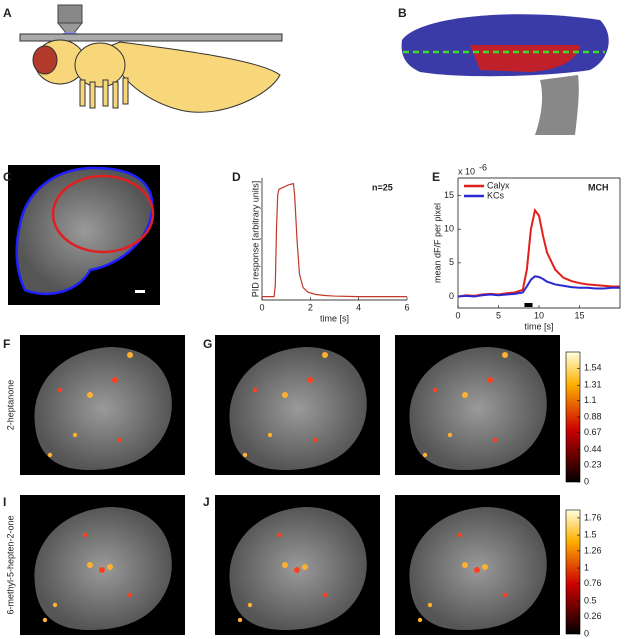  What do you see at coordinates (593, 616) in the screenshot?
I see `colorbar-tick-label: 0.26` at bounding box center [593, 616].